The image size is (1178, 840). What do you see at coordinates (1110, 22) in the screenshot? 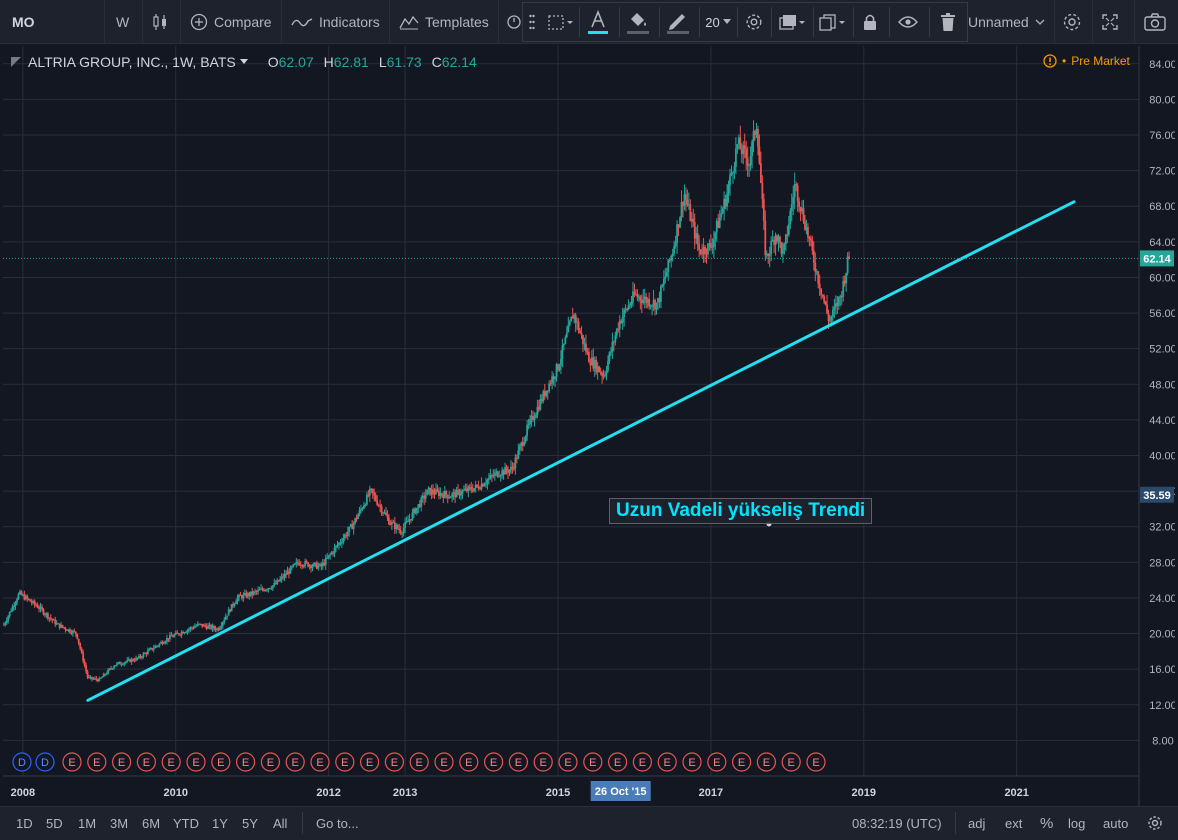
I see `fullscreen-button` at bounding box center [1110, 22].